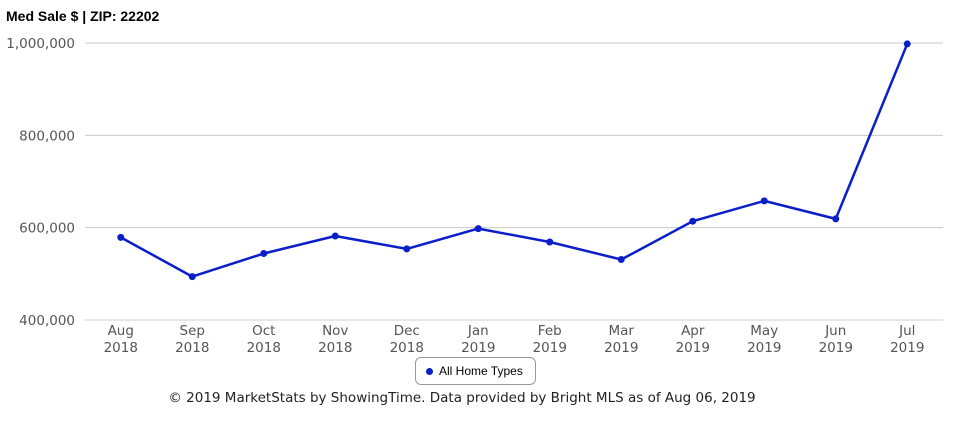 This screenshot has width=958, height=428. What do you see at coordinates (83, 16) in the screenshot?
I see `chart-title: Med Sale $ | ZIP: 22202` at bounding box center [83, 16].